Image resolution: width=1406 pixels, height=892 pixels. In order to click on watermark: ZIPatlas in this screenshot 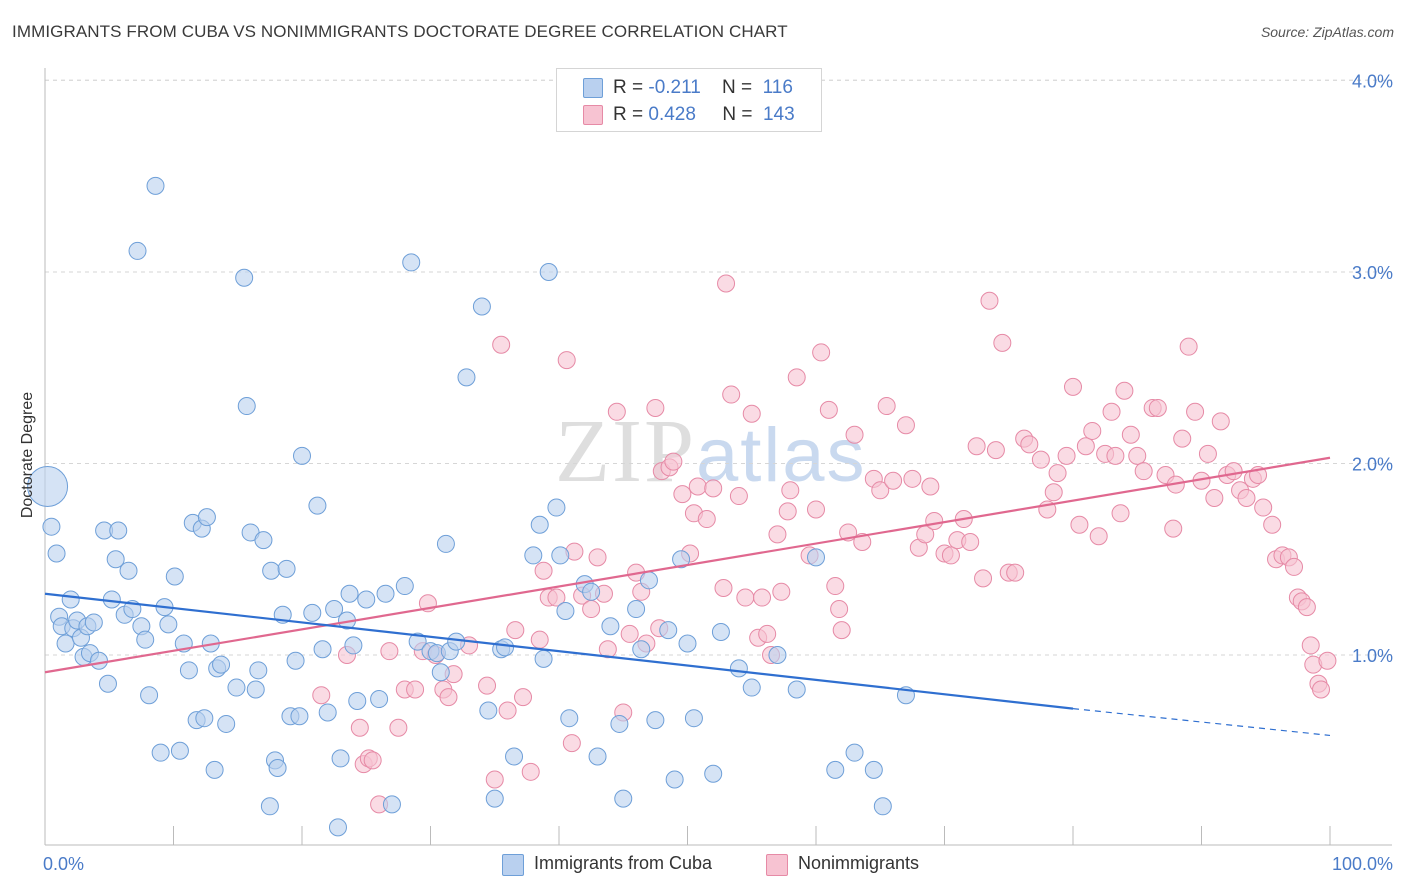, I will do `click(711, 451)`.